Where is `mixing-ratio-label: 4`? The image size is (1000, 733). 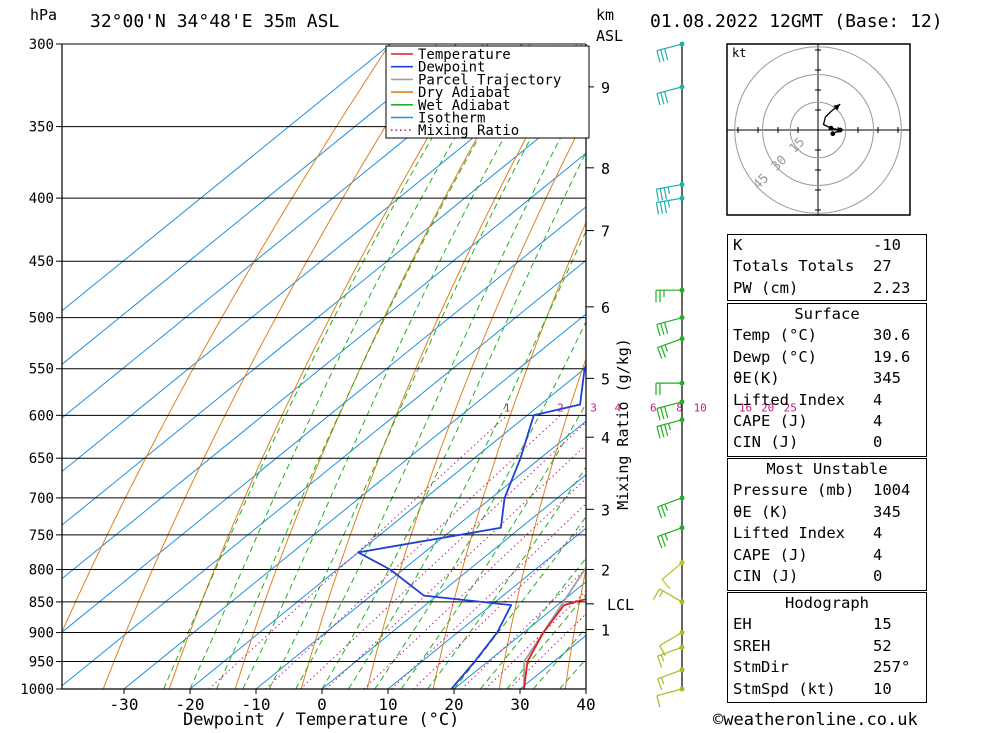 mixing-ratio-label: 4 is located at coordinates (617, 407).